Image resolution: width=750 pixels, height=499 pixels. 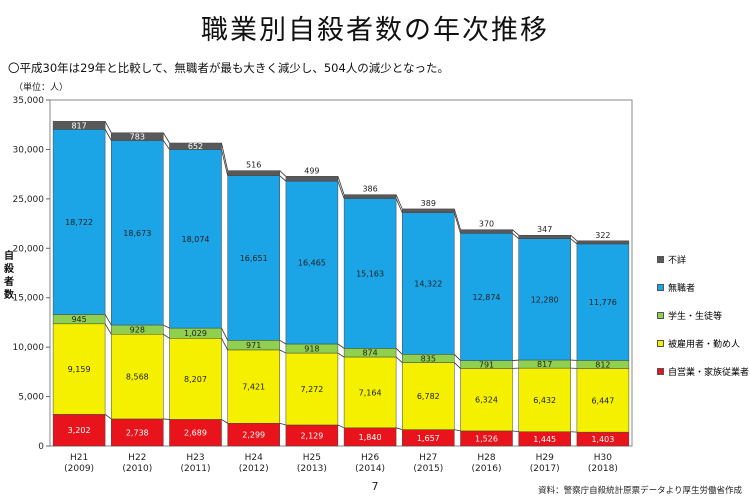 What do you see at coordinates (29, 348) in the screenshot?
I see `y-tick-label: 10,000` at bounding box center [29, 348].